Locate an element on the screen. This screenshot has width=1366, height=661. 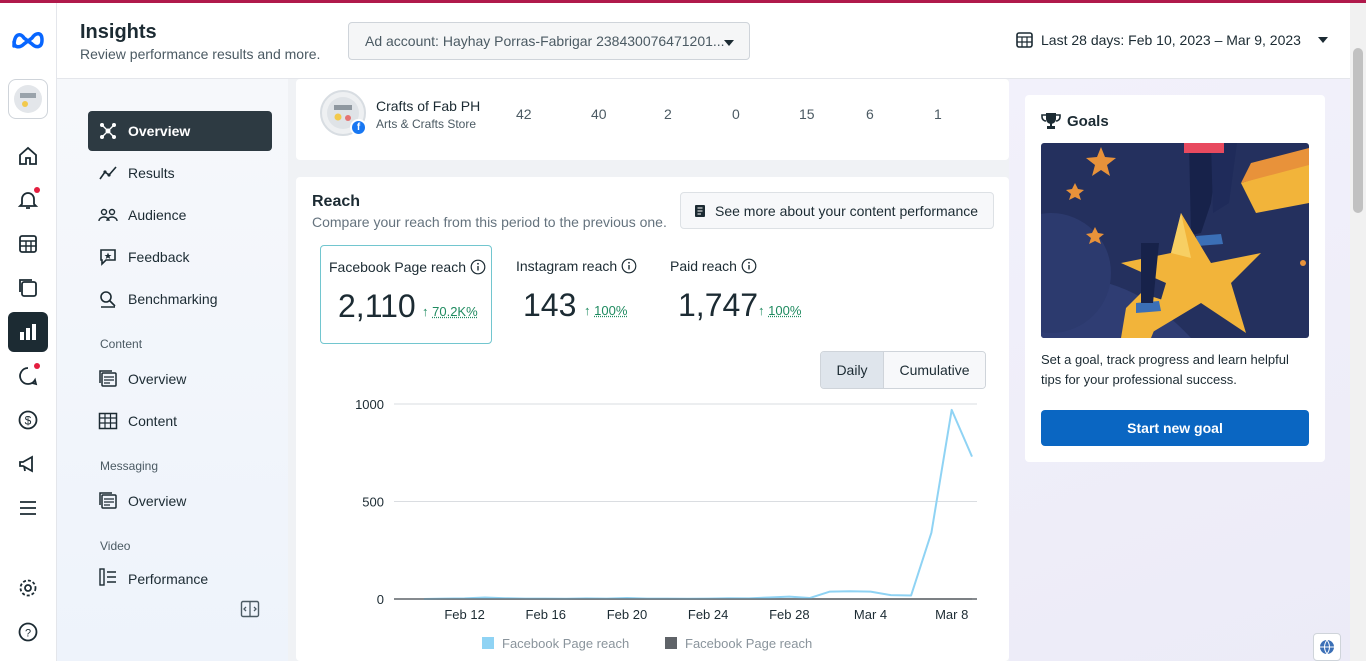
metric-change: ↑ 70.2K% is located at coordinates (450, 311).